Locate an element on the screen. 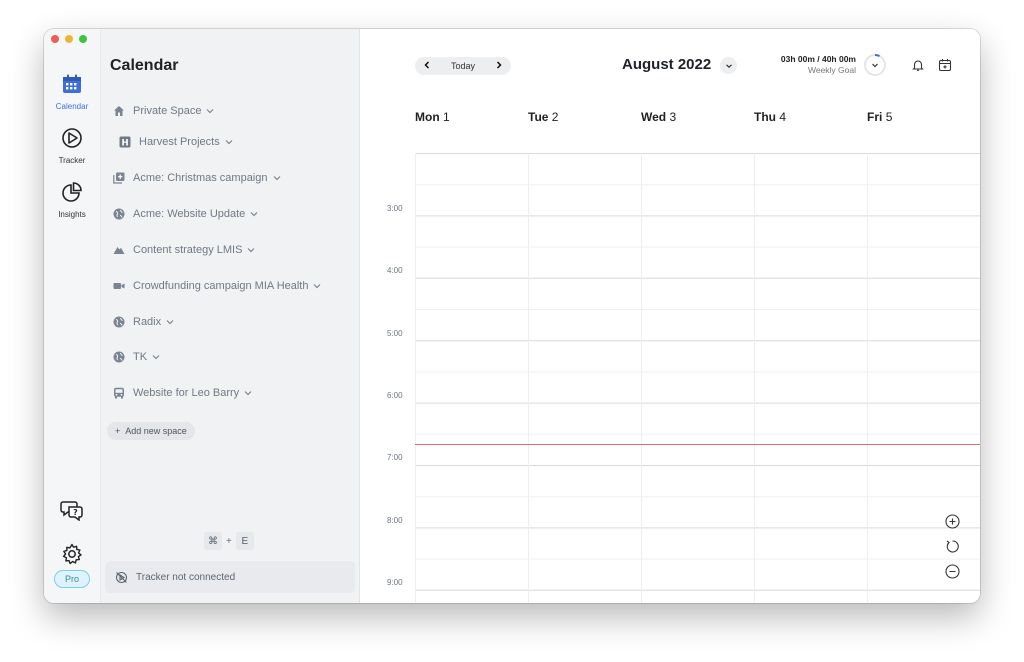 The width and height of the screenshot is (1024, 662). date-navigator: Today is located at coordinates (463, 66).